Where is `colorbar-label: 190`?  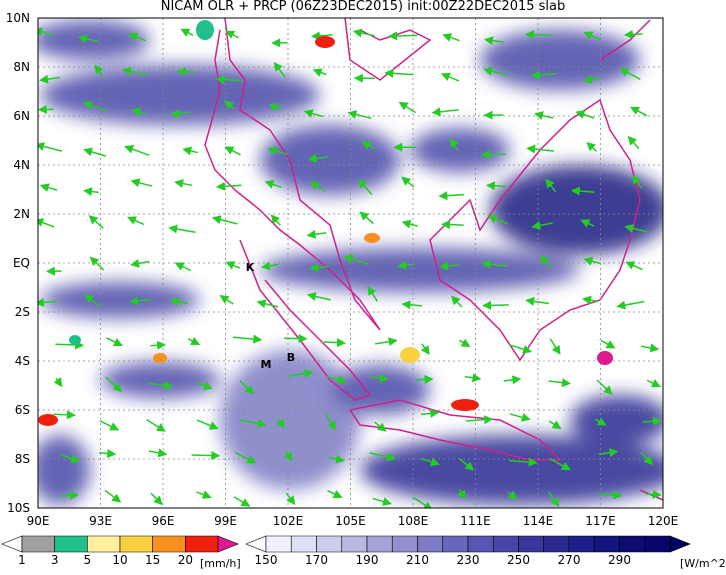
colorbar-label: 190 is located at coordinates (367, 560).